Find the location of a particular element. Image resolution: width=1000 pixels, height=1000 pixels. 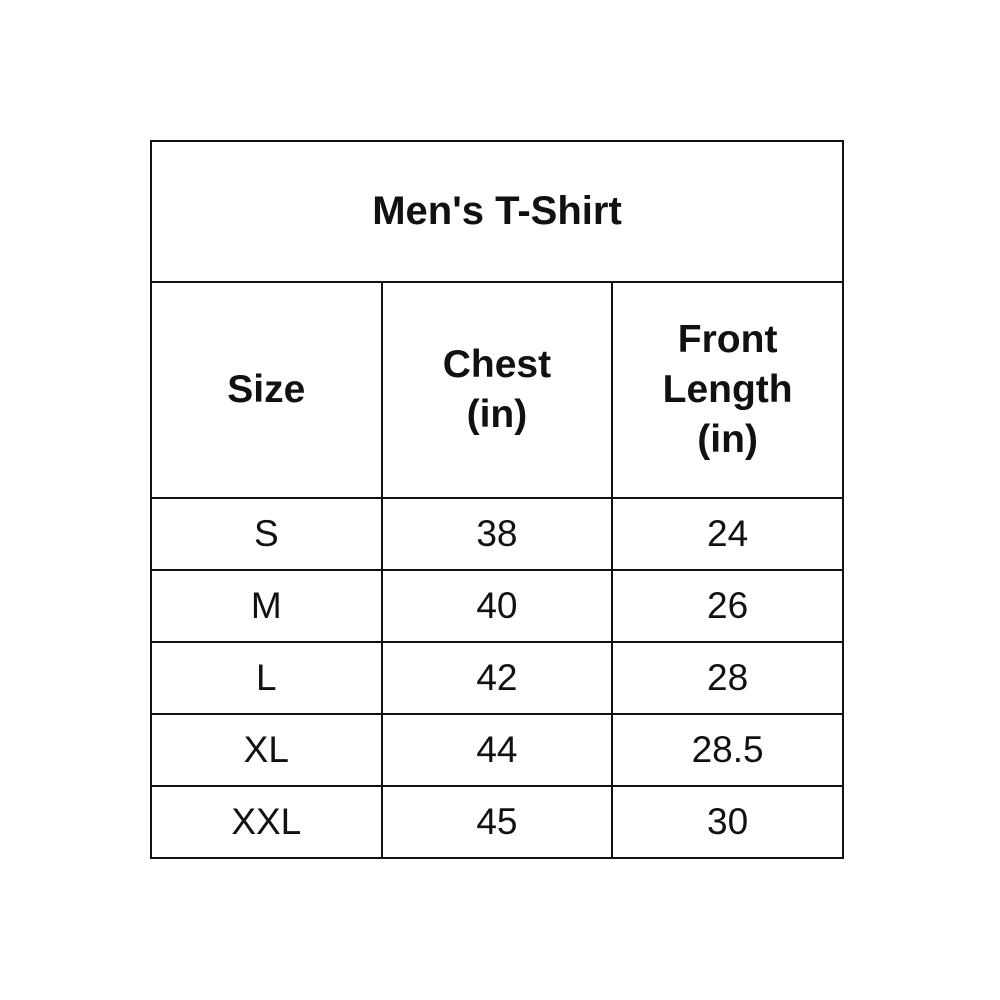

header-front-length: Front Length (in) is located at coordinates (727, 390).